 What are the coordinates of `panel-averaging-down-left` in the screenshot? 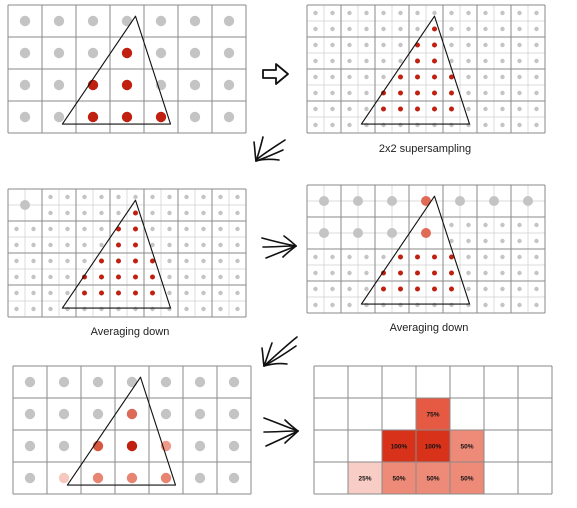 It's located at (127, 253).